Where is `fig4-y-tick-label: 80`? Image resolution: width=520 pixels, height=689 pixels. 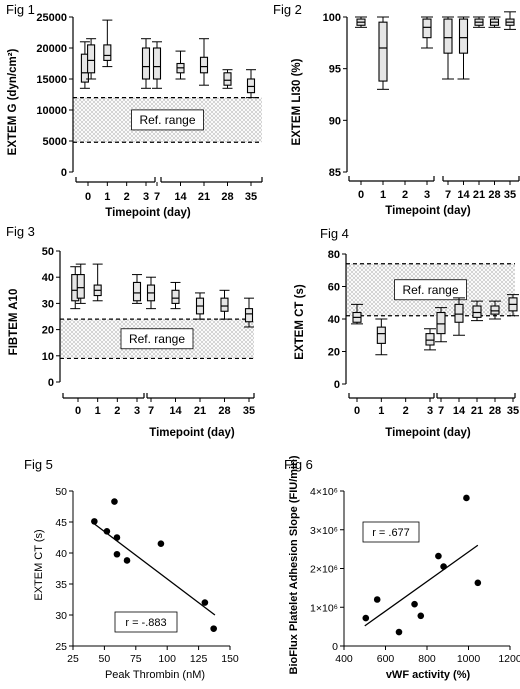 fig4-y-tick-label: 80 is located at coordinates (334, 255).